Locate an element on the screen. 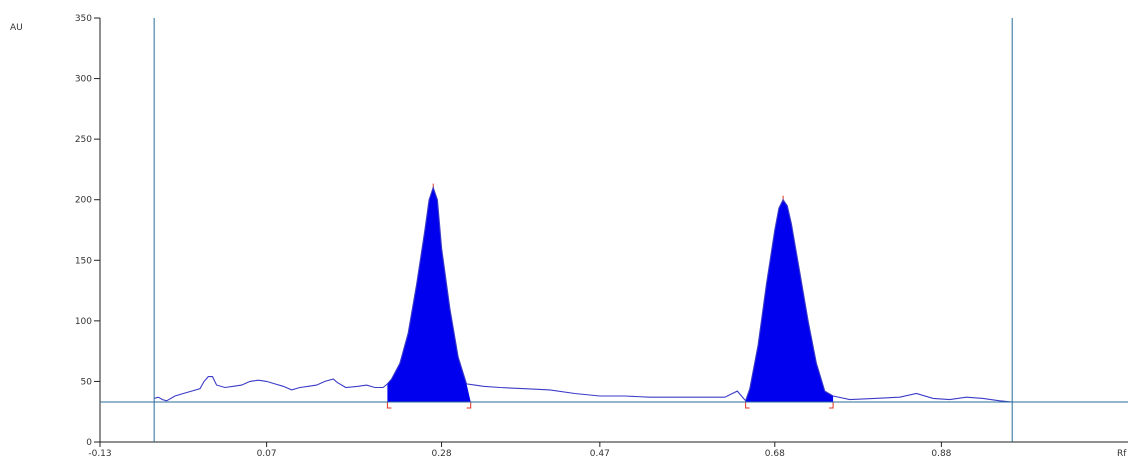 This screenshot has height=461, width=1129. x-tick-label: 0.28 is located at coordinates (442, 454).